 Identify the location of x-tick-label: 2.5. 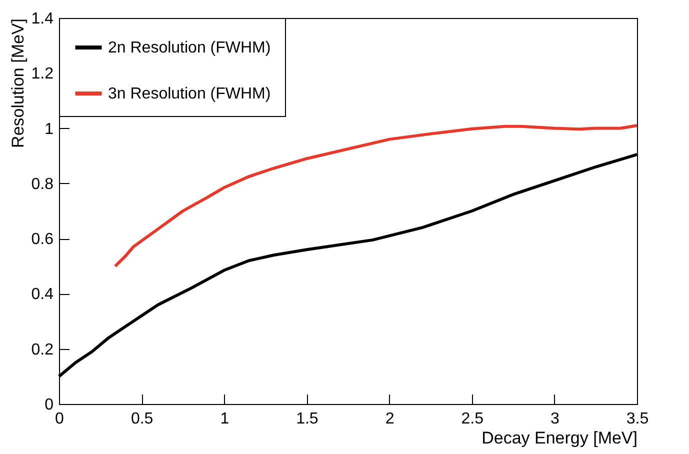
(472, 419).